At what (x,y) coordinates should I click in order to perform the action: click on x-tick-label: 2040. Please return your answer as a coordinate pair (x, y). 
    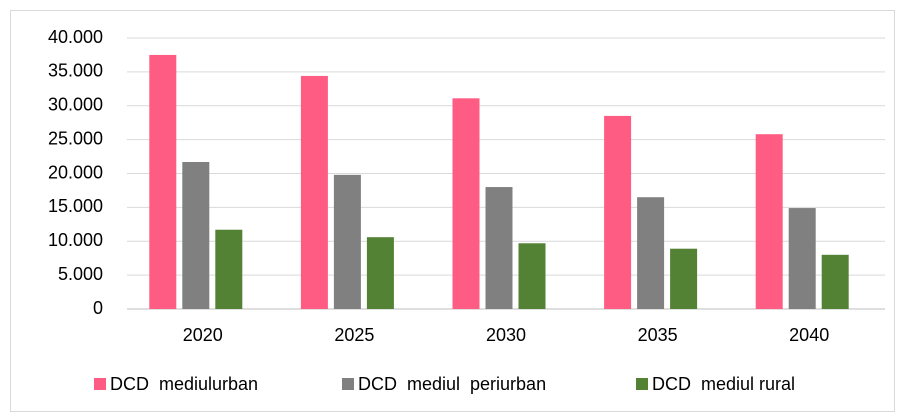
    Looking at the image, I should click on (809, 335).